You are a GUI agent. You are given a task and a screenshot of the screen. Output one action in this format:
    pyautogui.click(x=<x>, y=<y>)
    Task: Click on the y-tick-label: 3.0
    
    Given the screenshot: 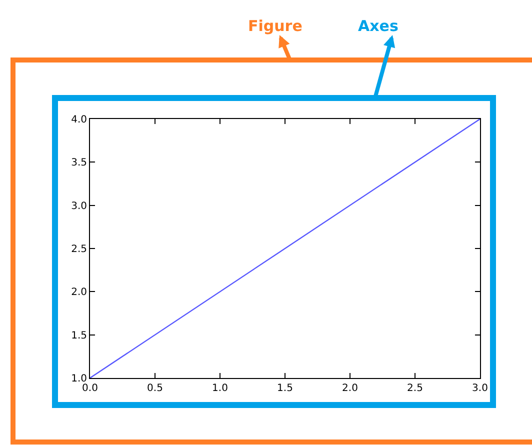 What is the action you would take?
    pyautogui.click(x=79, y=206)
    